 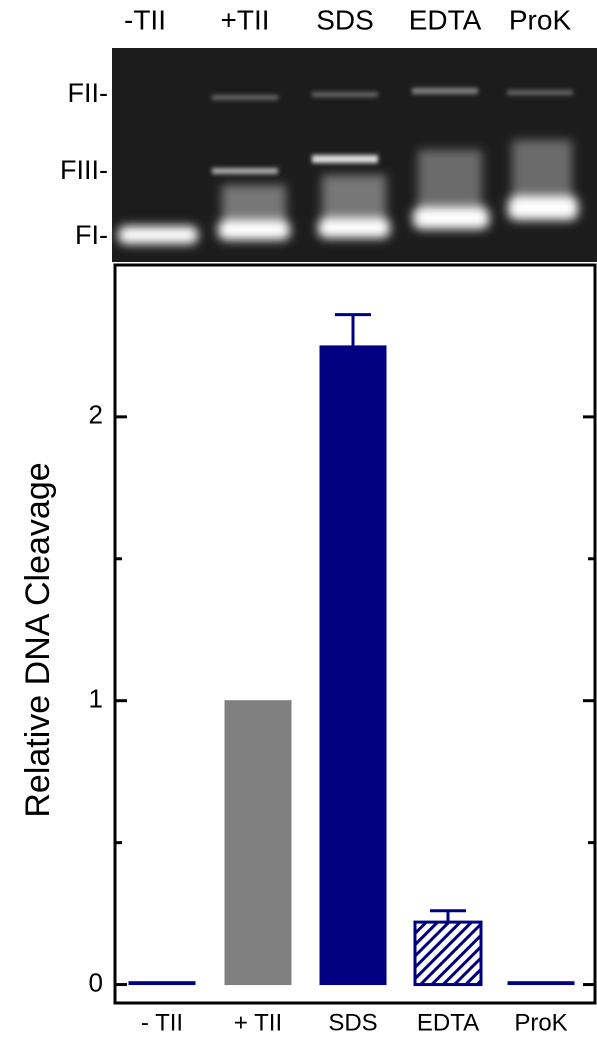 I want to click on band-label: FII-, so click(x=88, y=93).